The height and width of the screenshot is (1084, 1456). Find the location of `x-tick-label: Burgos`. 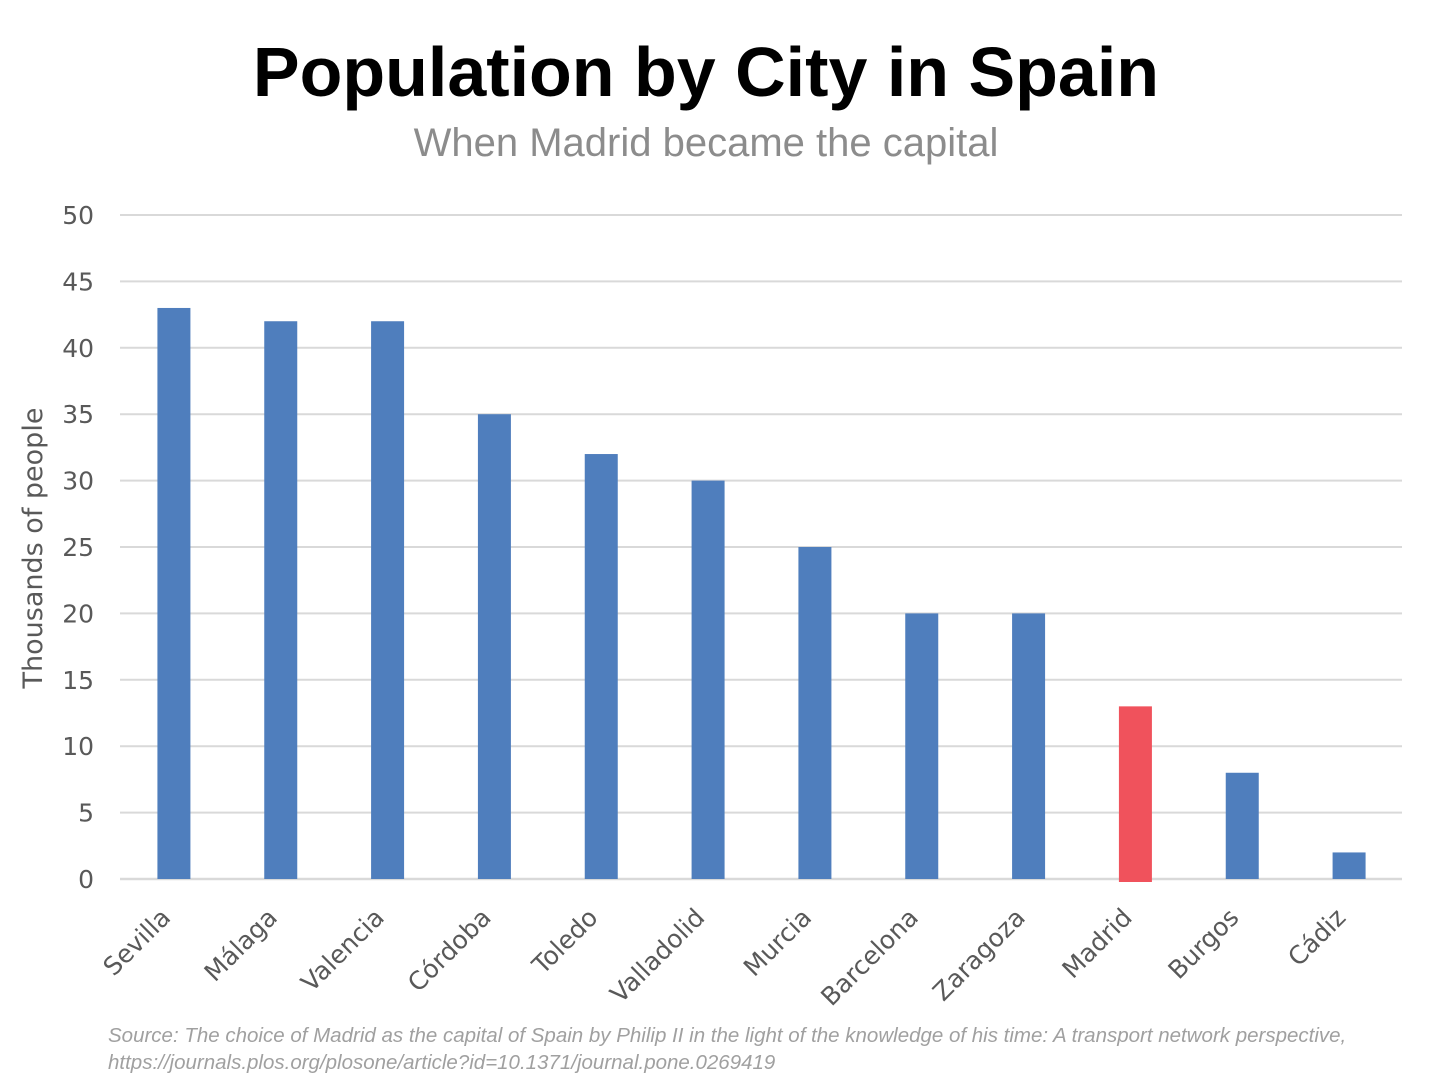

x-tick-label: Burgos is located at coordinates (1203, 944).